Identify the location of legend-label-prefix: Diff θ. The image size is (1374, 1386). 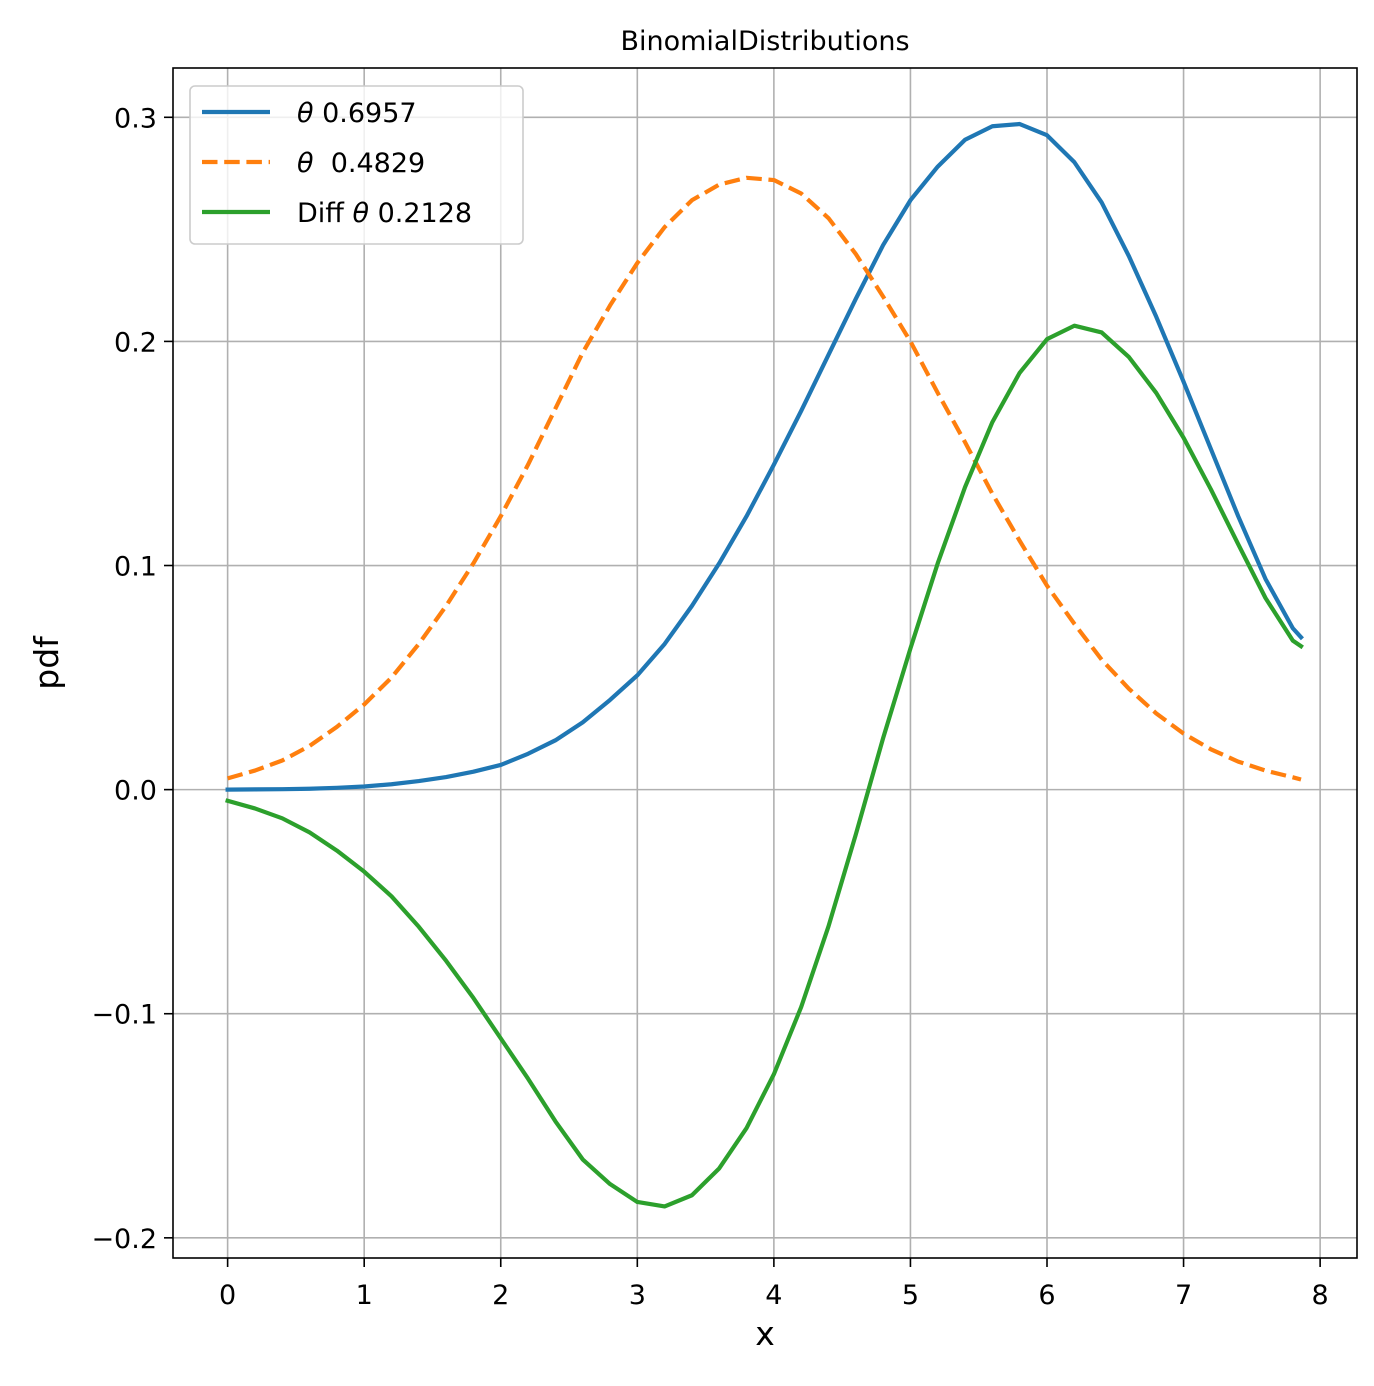
(333, 213).